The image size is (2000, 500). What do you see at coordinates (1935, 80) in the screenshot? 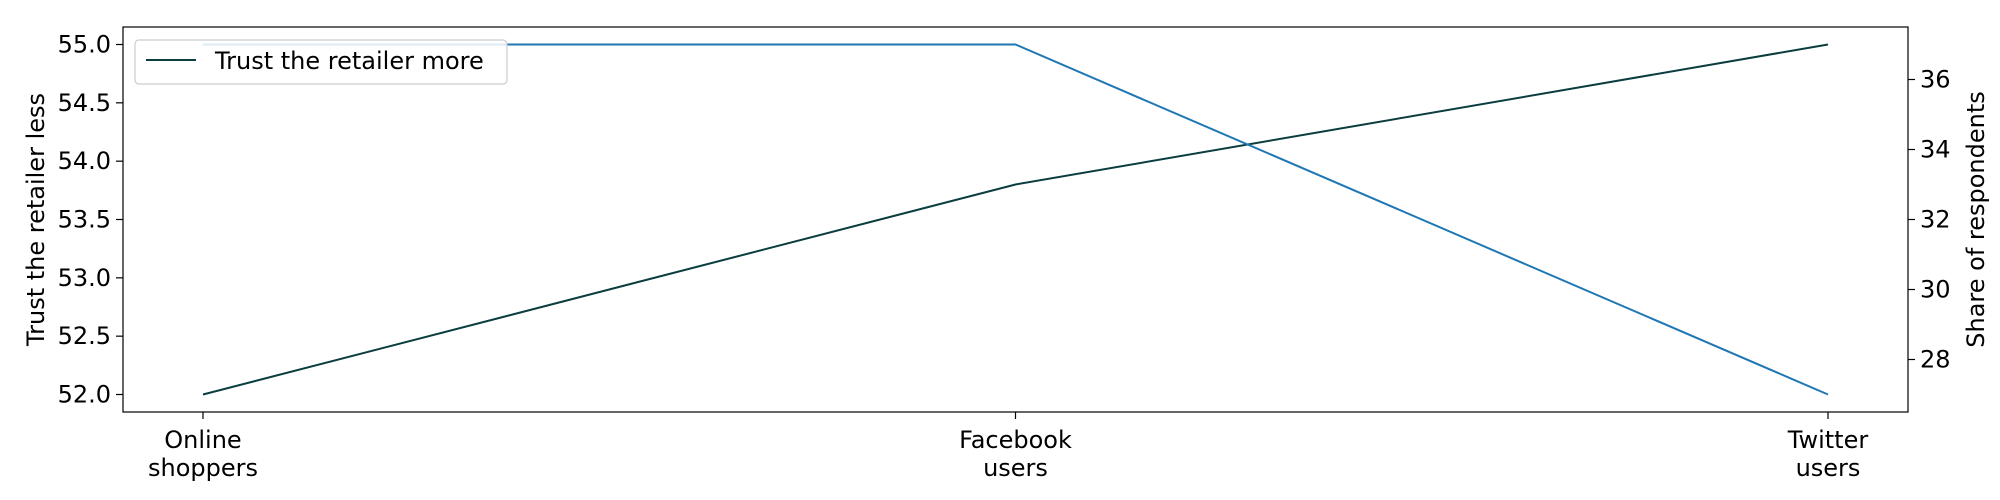
I see `right-tick-label: 36` at bounding box center [1935, 80].